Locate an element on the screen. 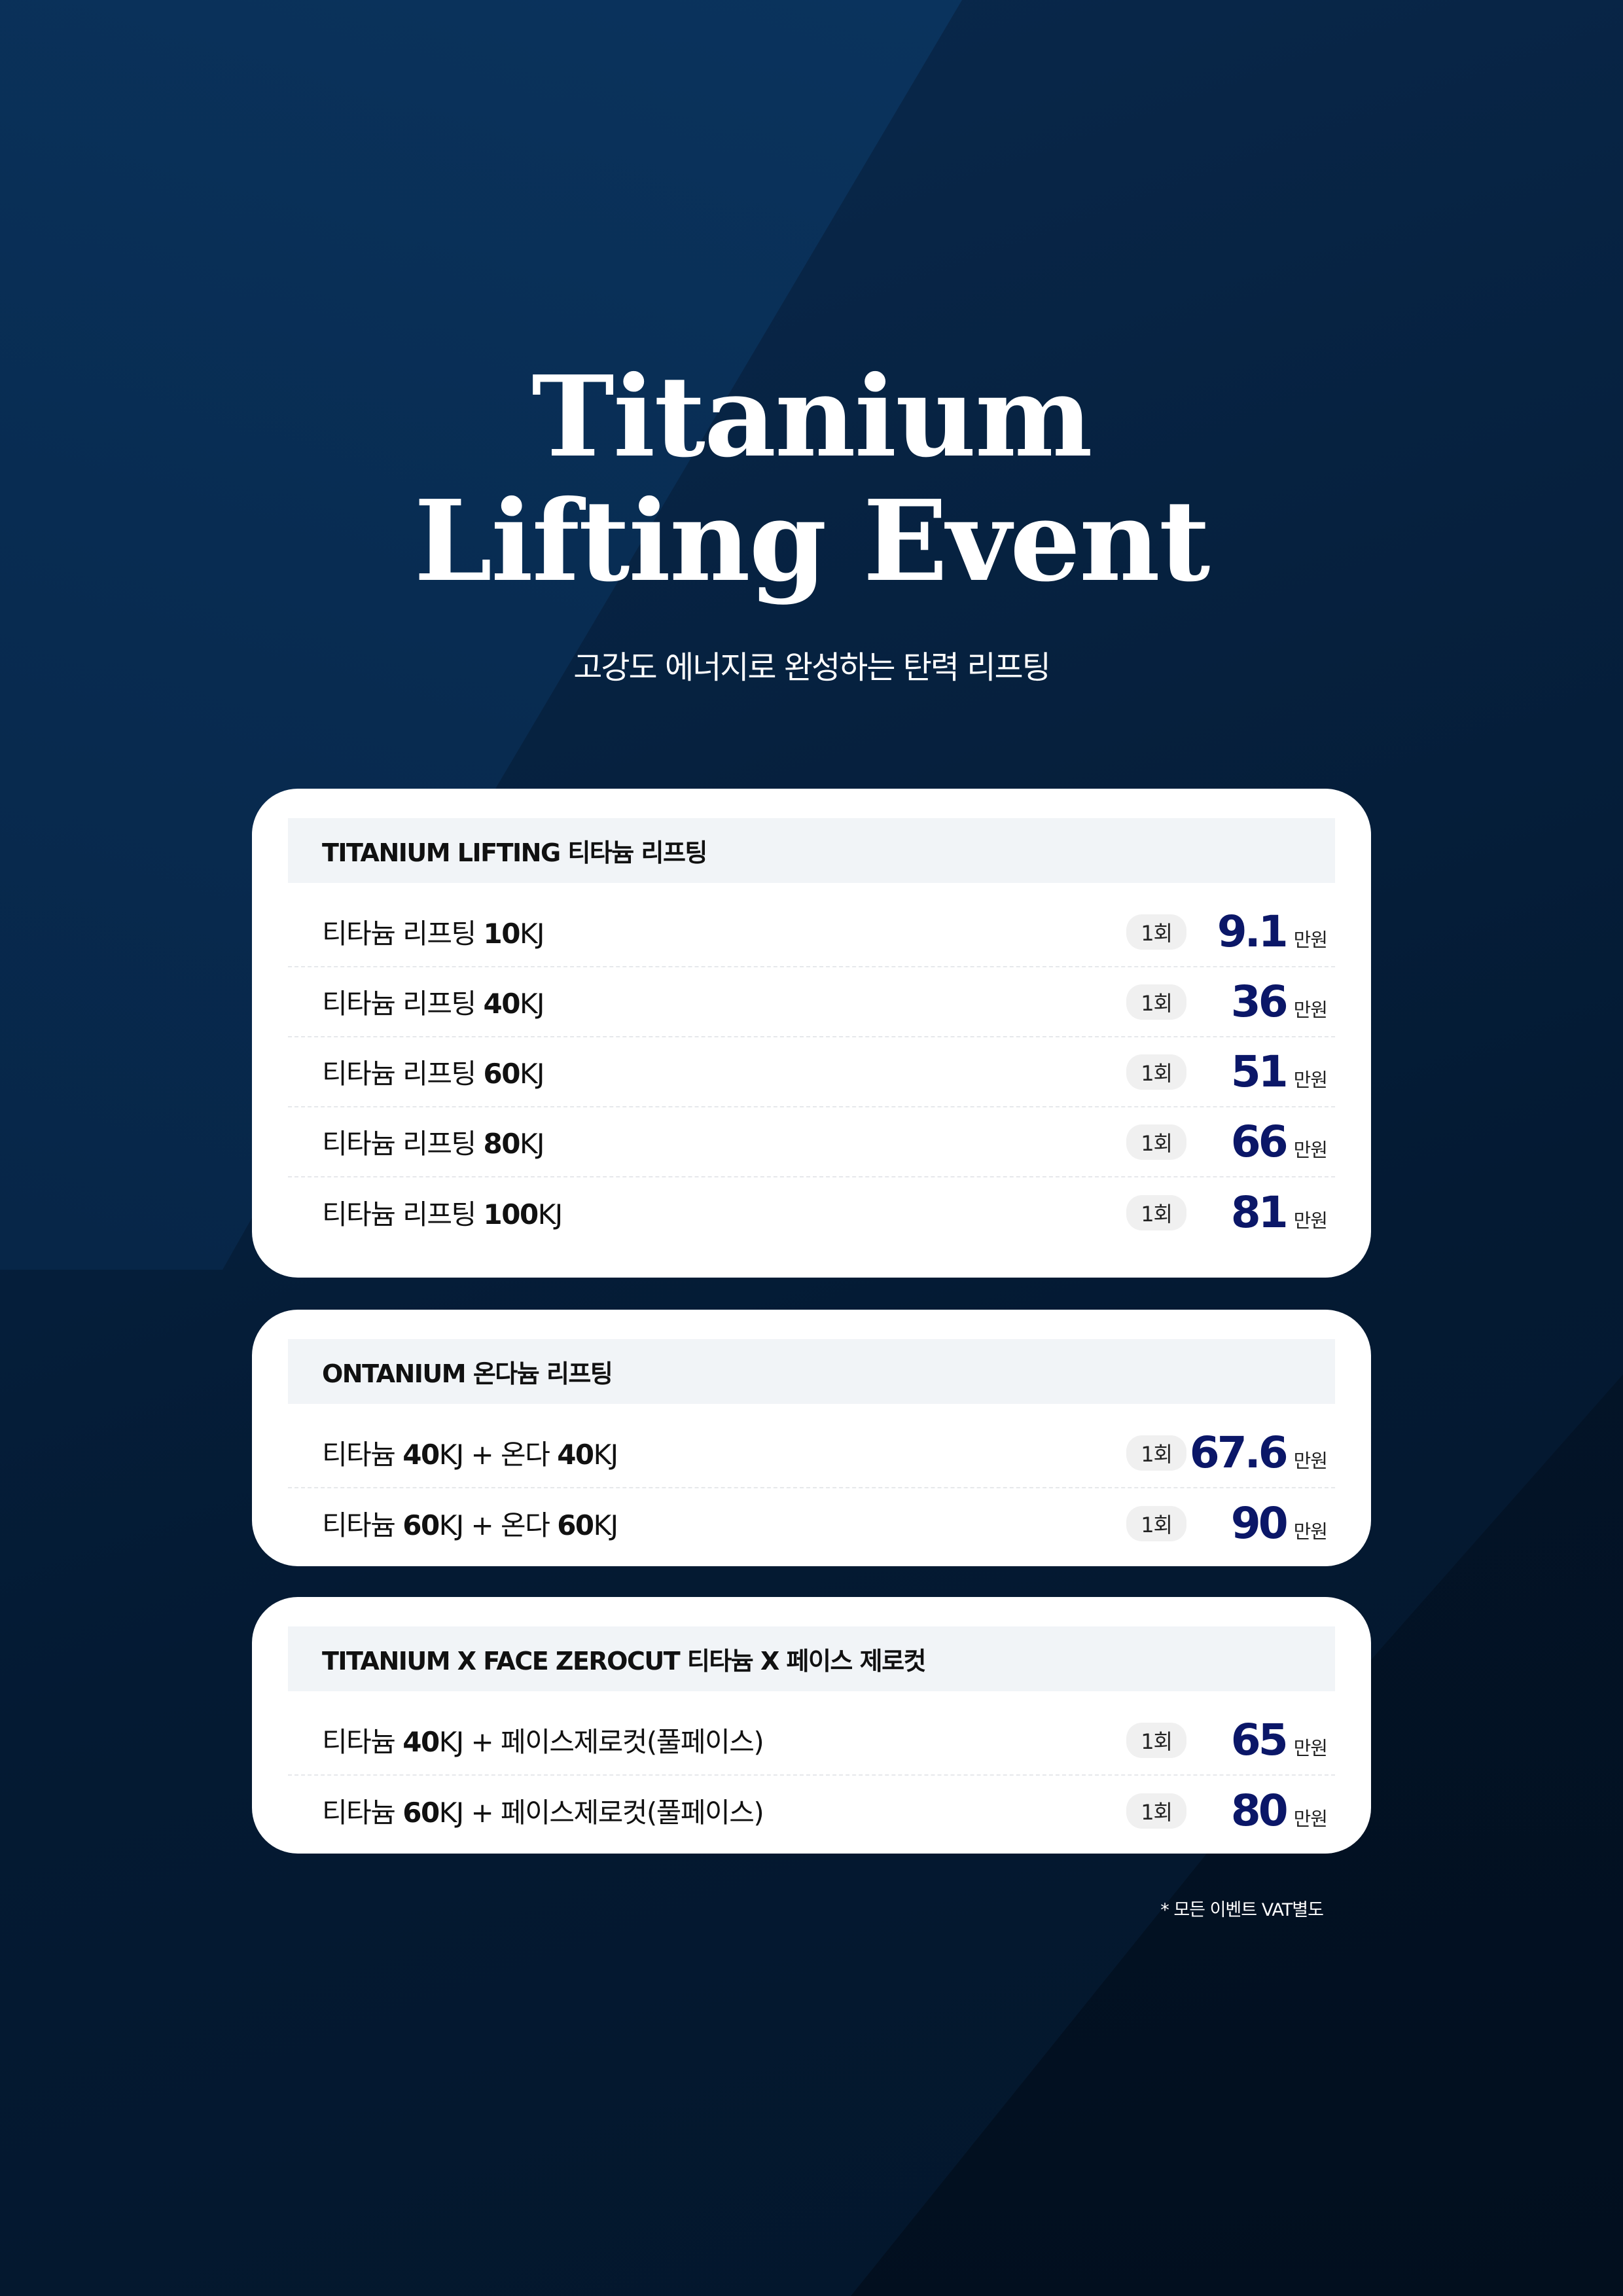 The height and width of the screenshot is (2296, 1623). price: 80 만원 is located at coordinates (1257, 1810).